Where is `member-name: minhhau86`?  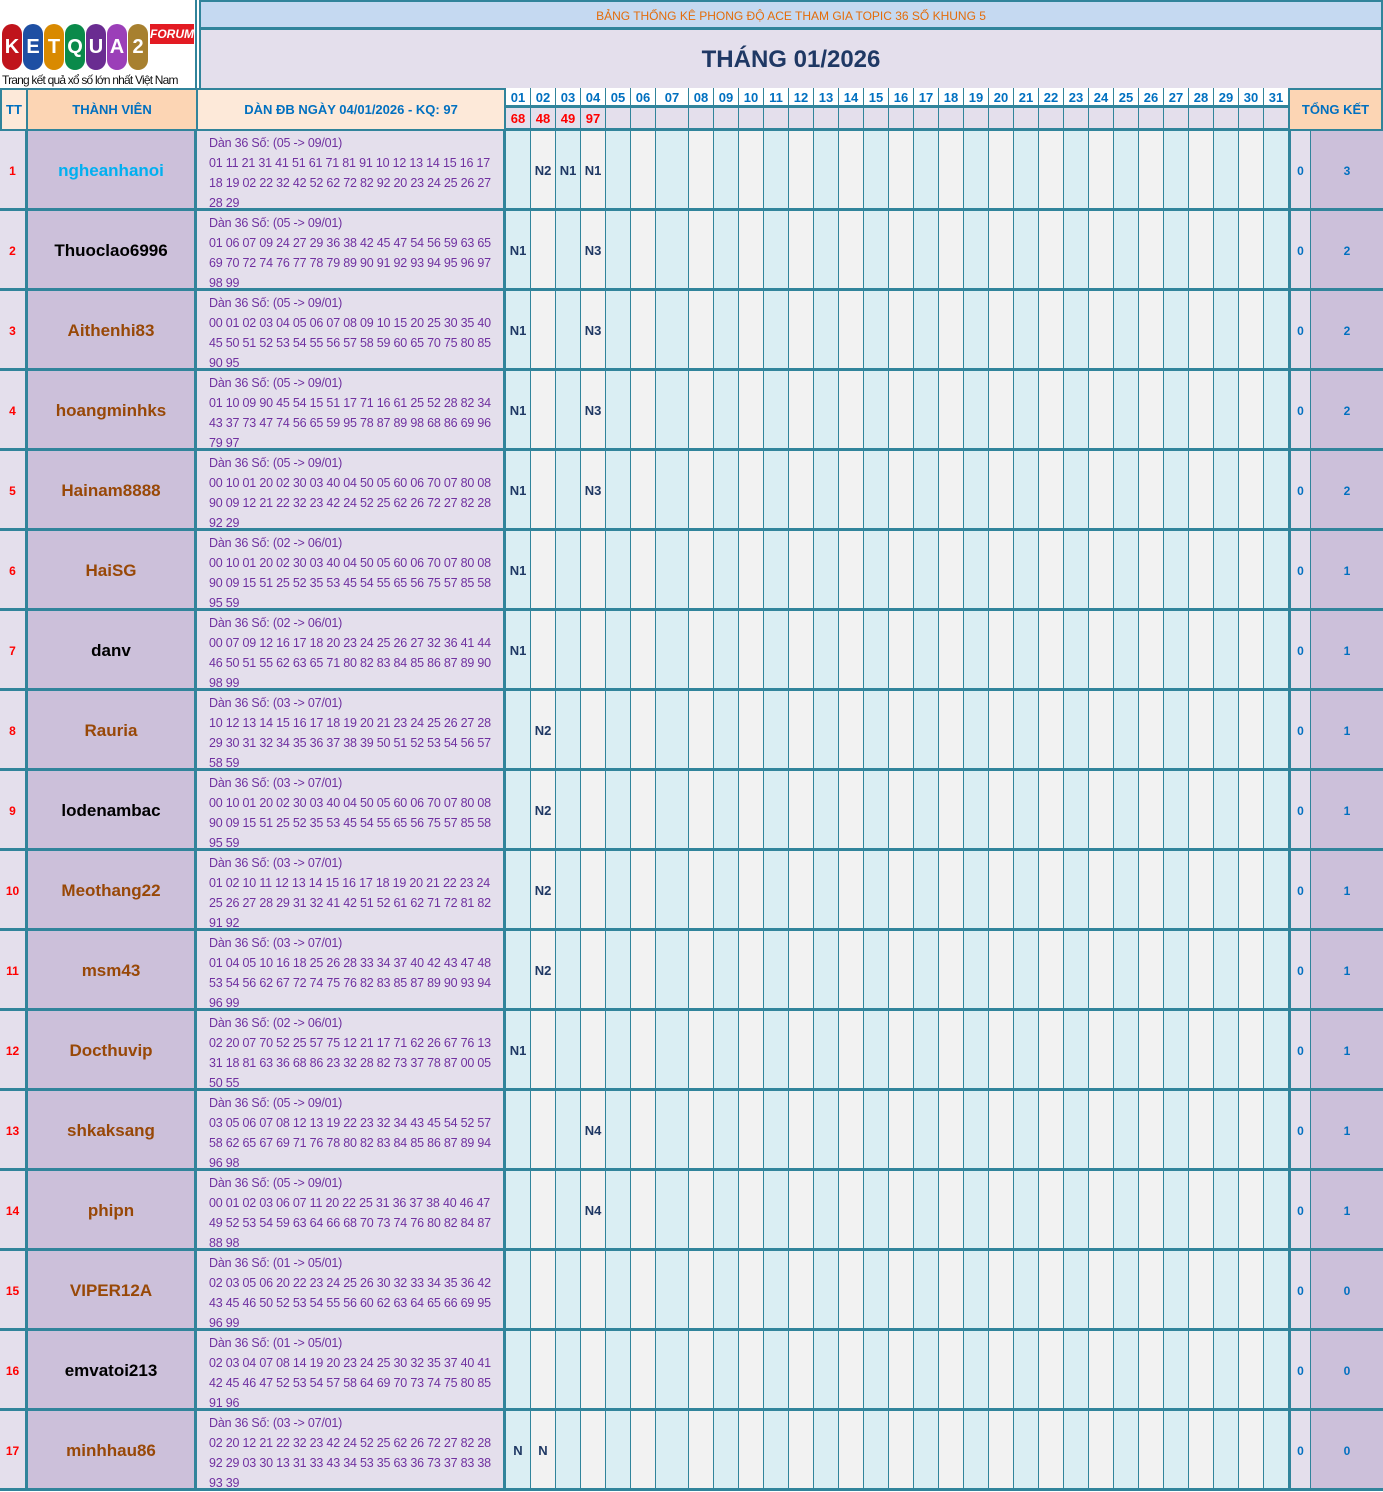 member-name: minhhau86 is located at coordinates (112, 1451).